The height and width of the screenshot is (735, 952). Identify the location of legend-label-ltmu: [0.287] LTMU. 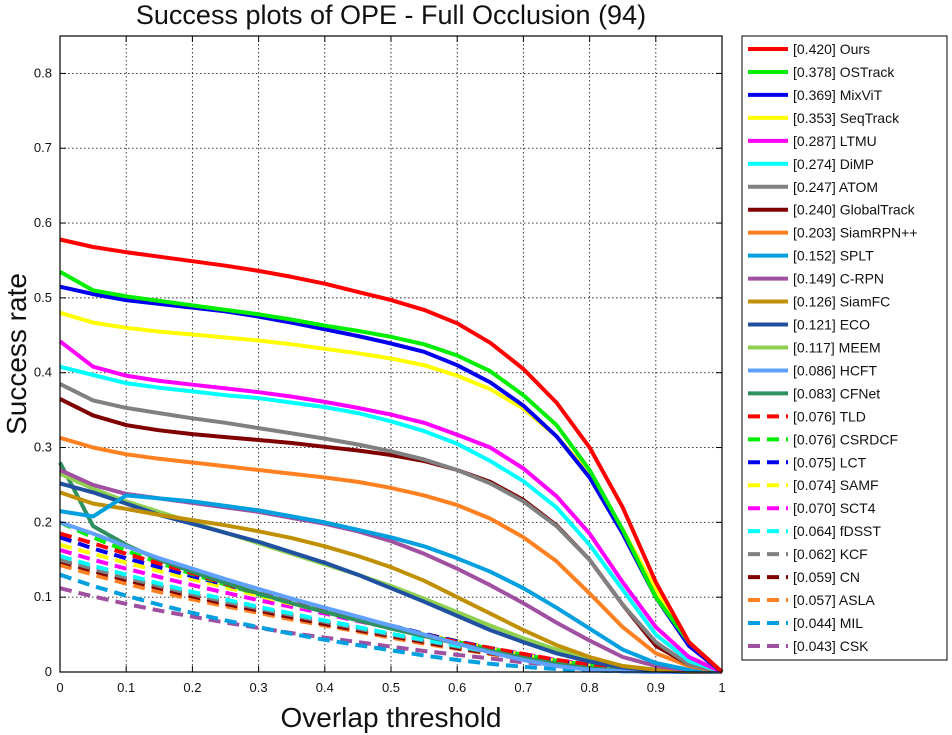
(835, 141).